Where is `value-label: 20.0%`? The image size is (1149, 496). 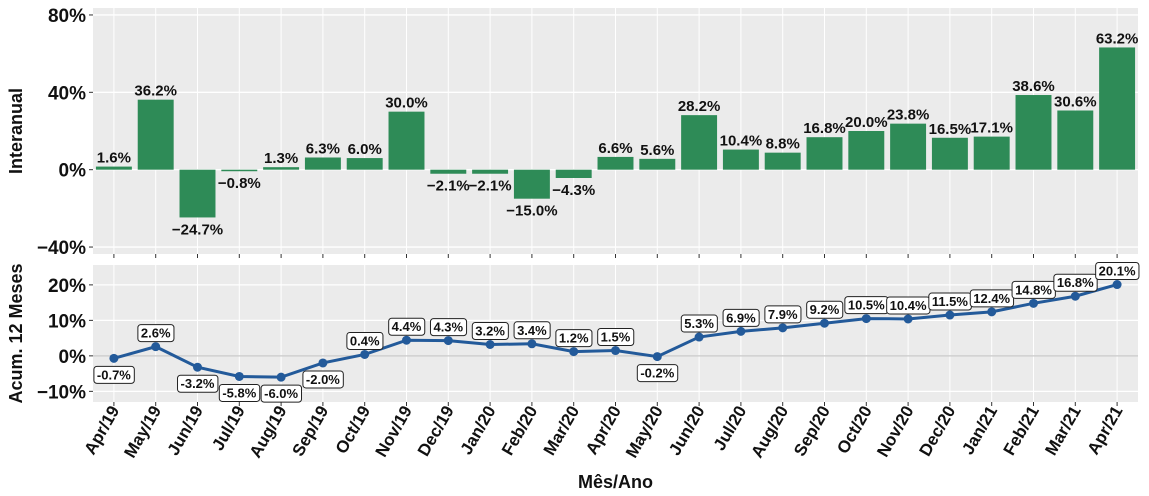 value-label: 20.0% is located at coordinates (866, 122).